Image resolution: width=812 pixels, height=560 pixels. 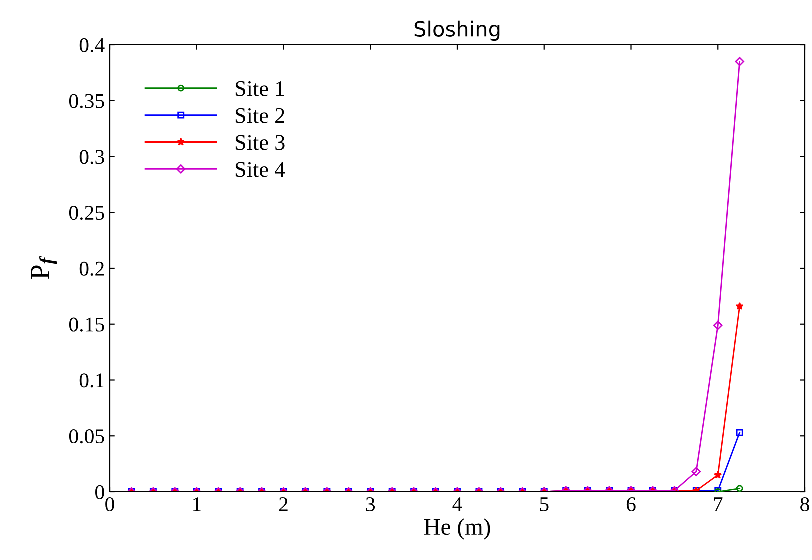 I want to click on legend-label: Site 3, so click(x=260, y=142).